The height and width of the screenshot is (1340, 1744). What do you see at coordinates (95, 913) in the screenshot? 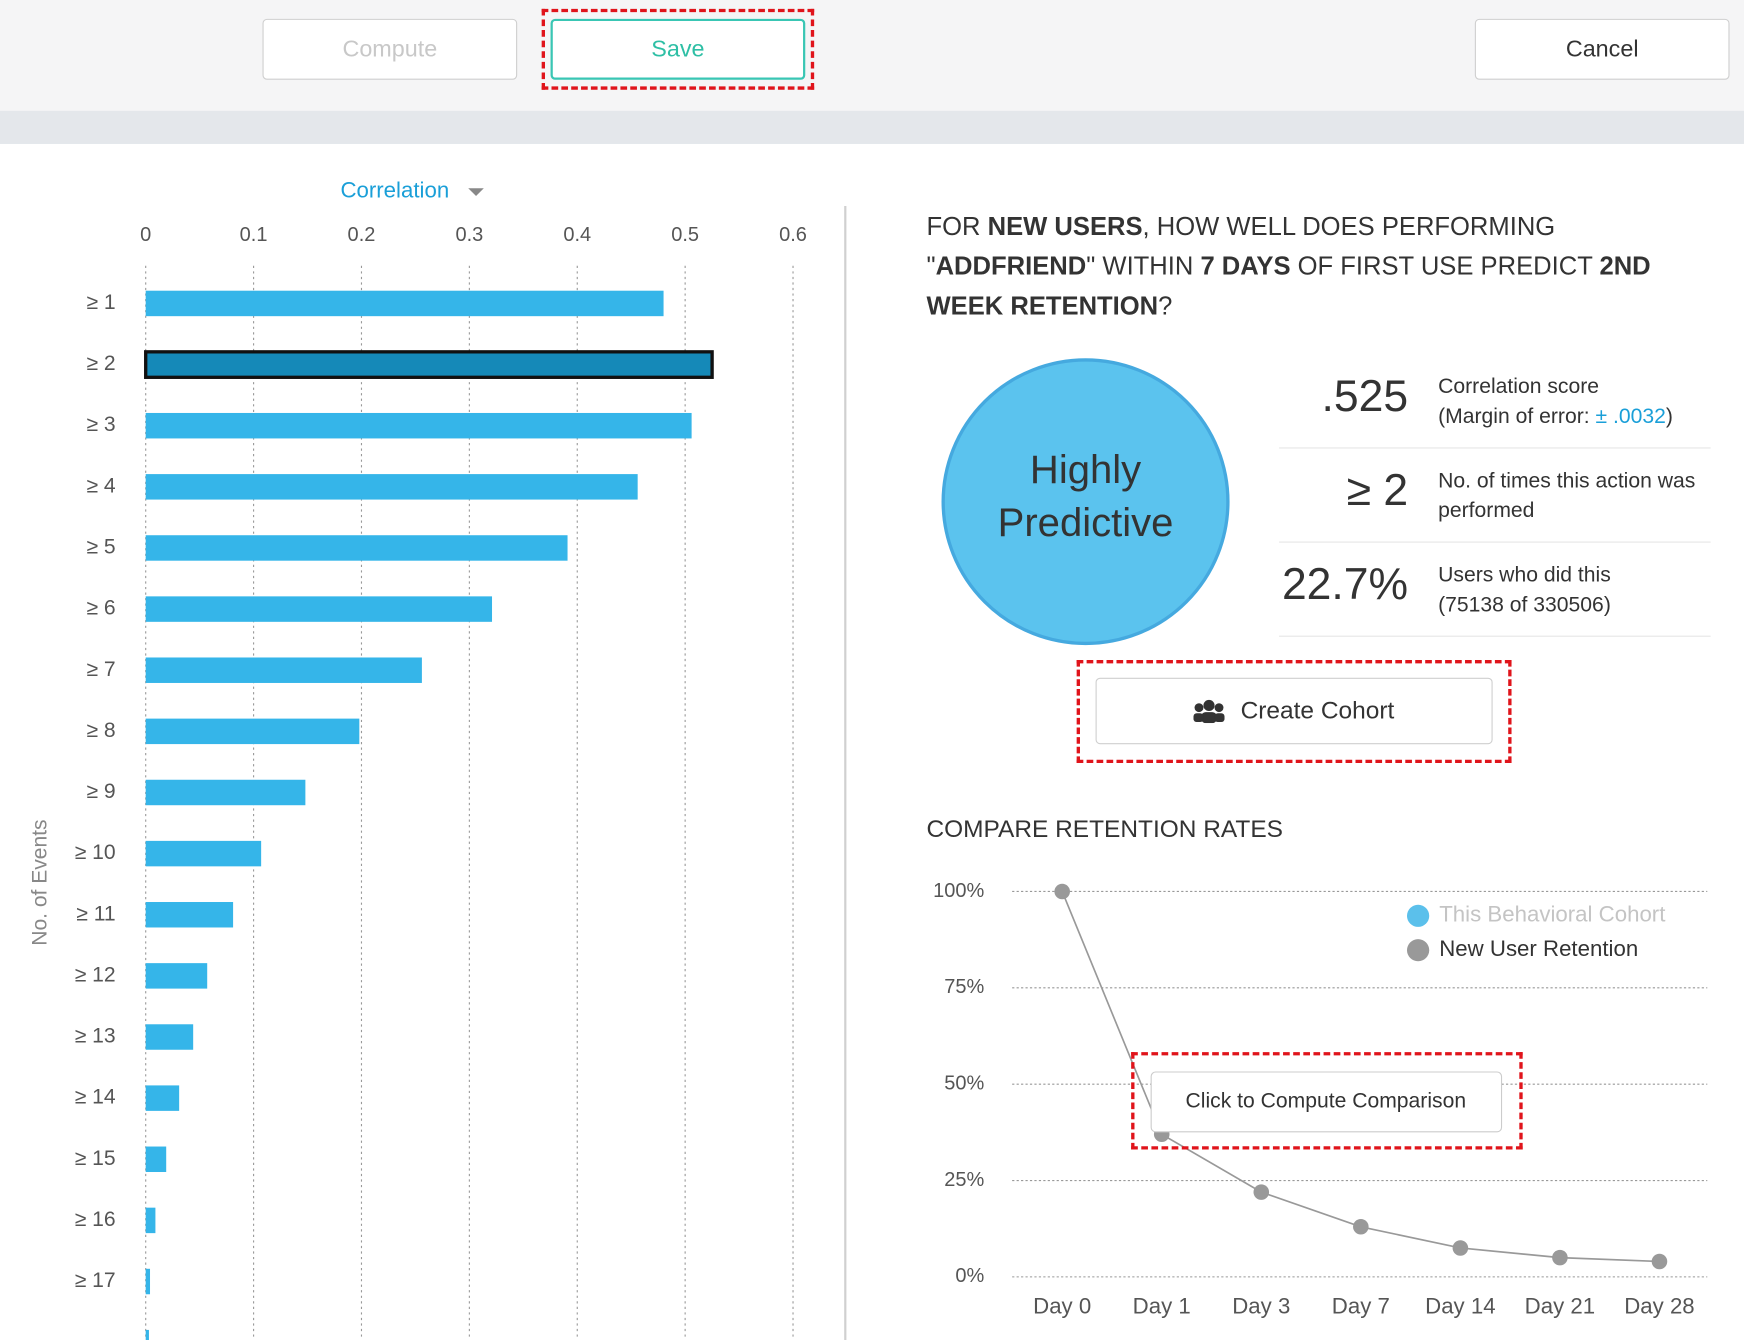
I see `y-tick-label: ≥ 11` at bounding box center [95, 913].